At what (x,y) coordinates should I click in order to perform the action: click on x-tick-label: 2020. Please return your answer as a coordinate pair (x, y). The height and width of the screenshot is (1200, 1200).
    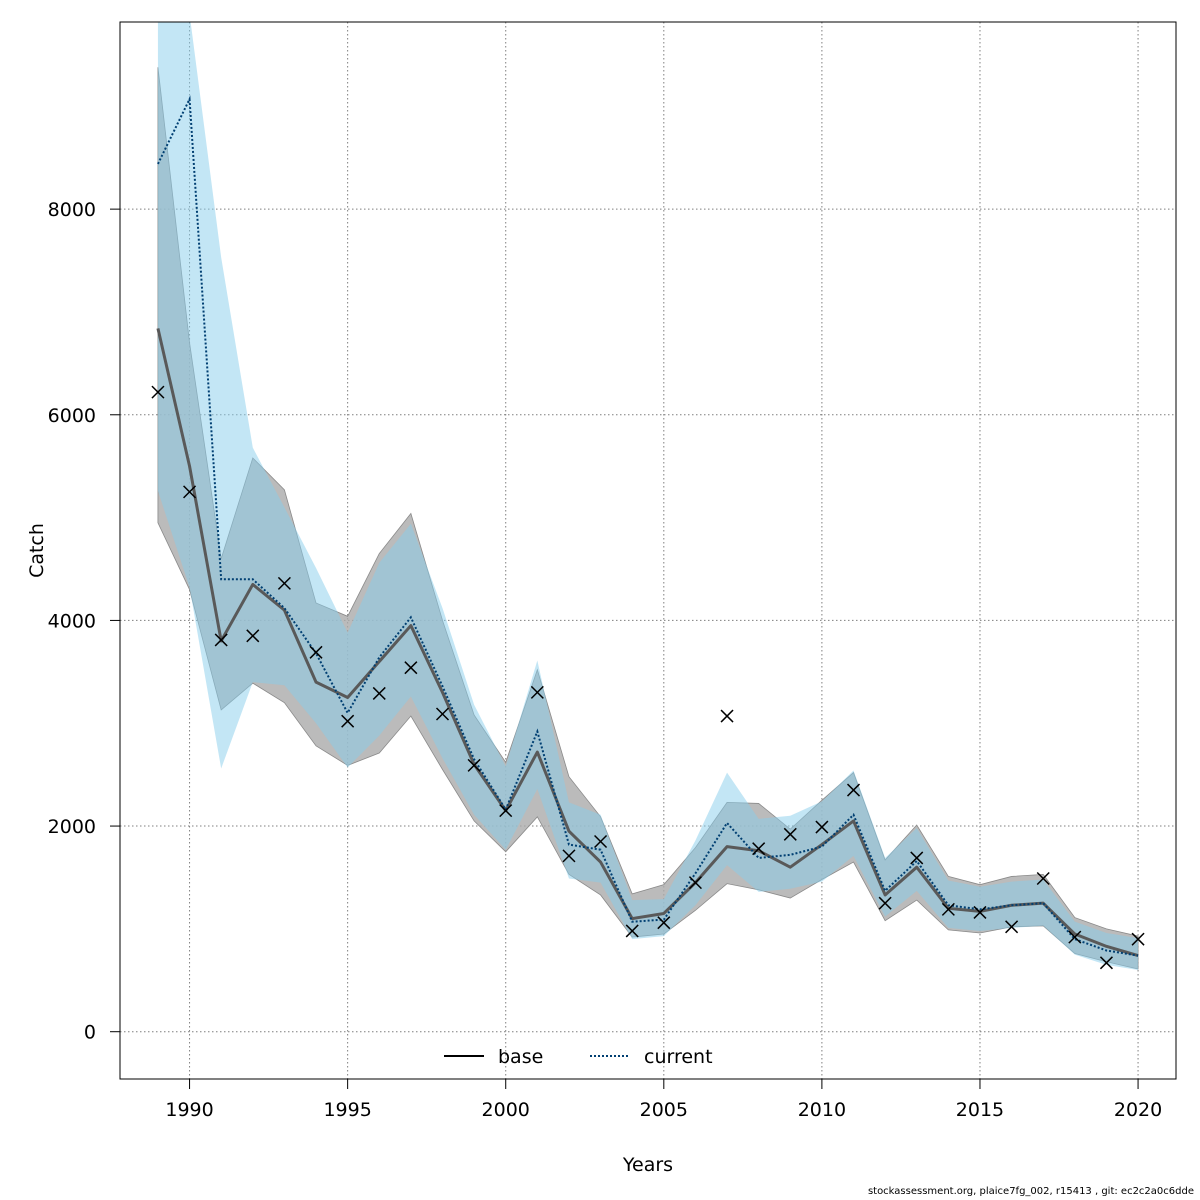
    Looking at the image, I should click on (1138, 1110).